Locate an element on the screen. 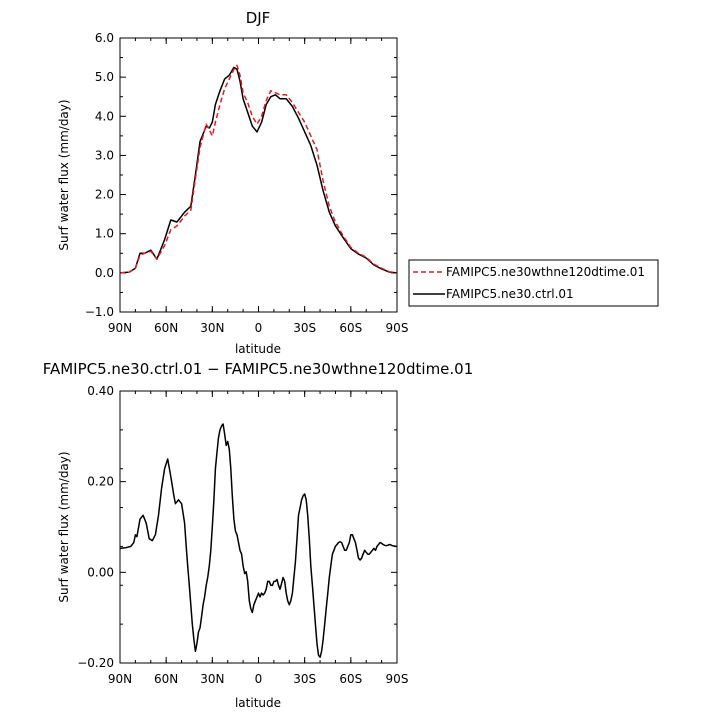 Image resolution: width=707 pixels, height=716 pixels. bottom-y-tick-label: 0.00 is located at coordinates (100, 572).